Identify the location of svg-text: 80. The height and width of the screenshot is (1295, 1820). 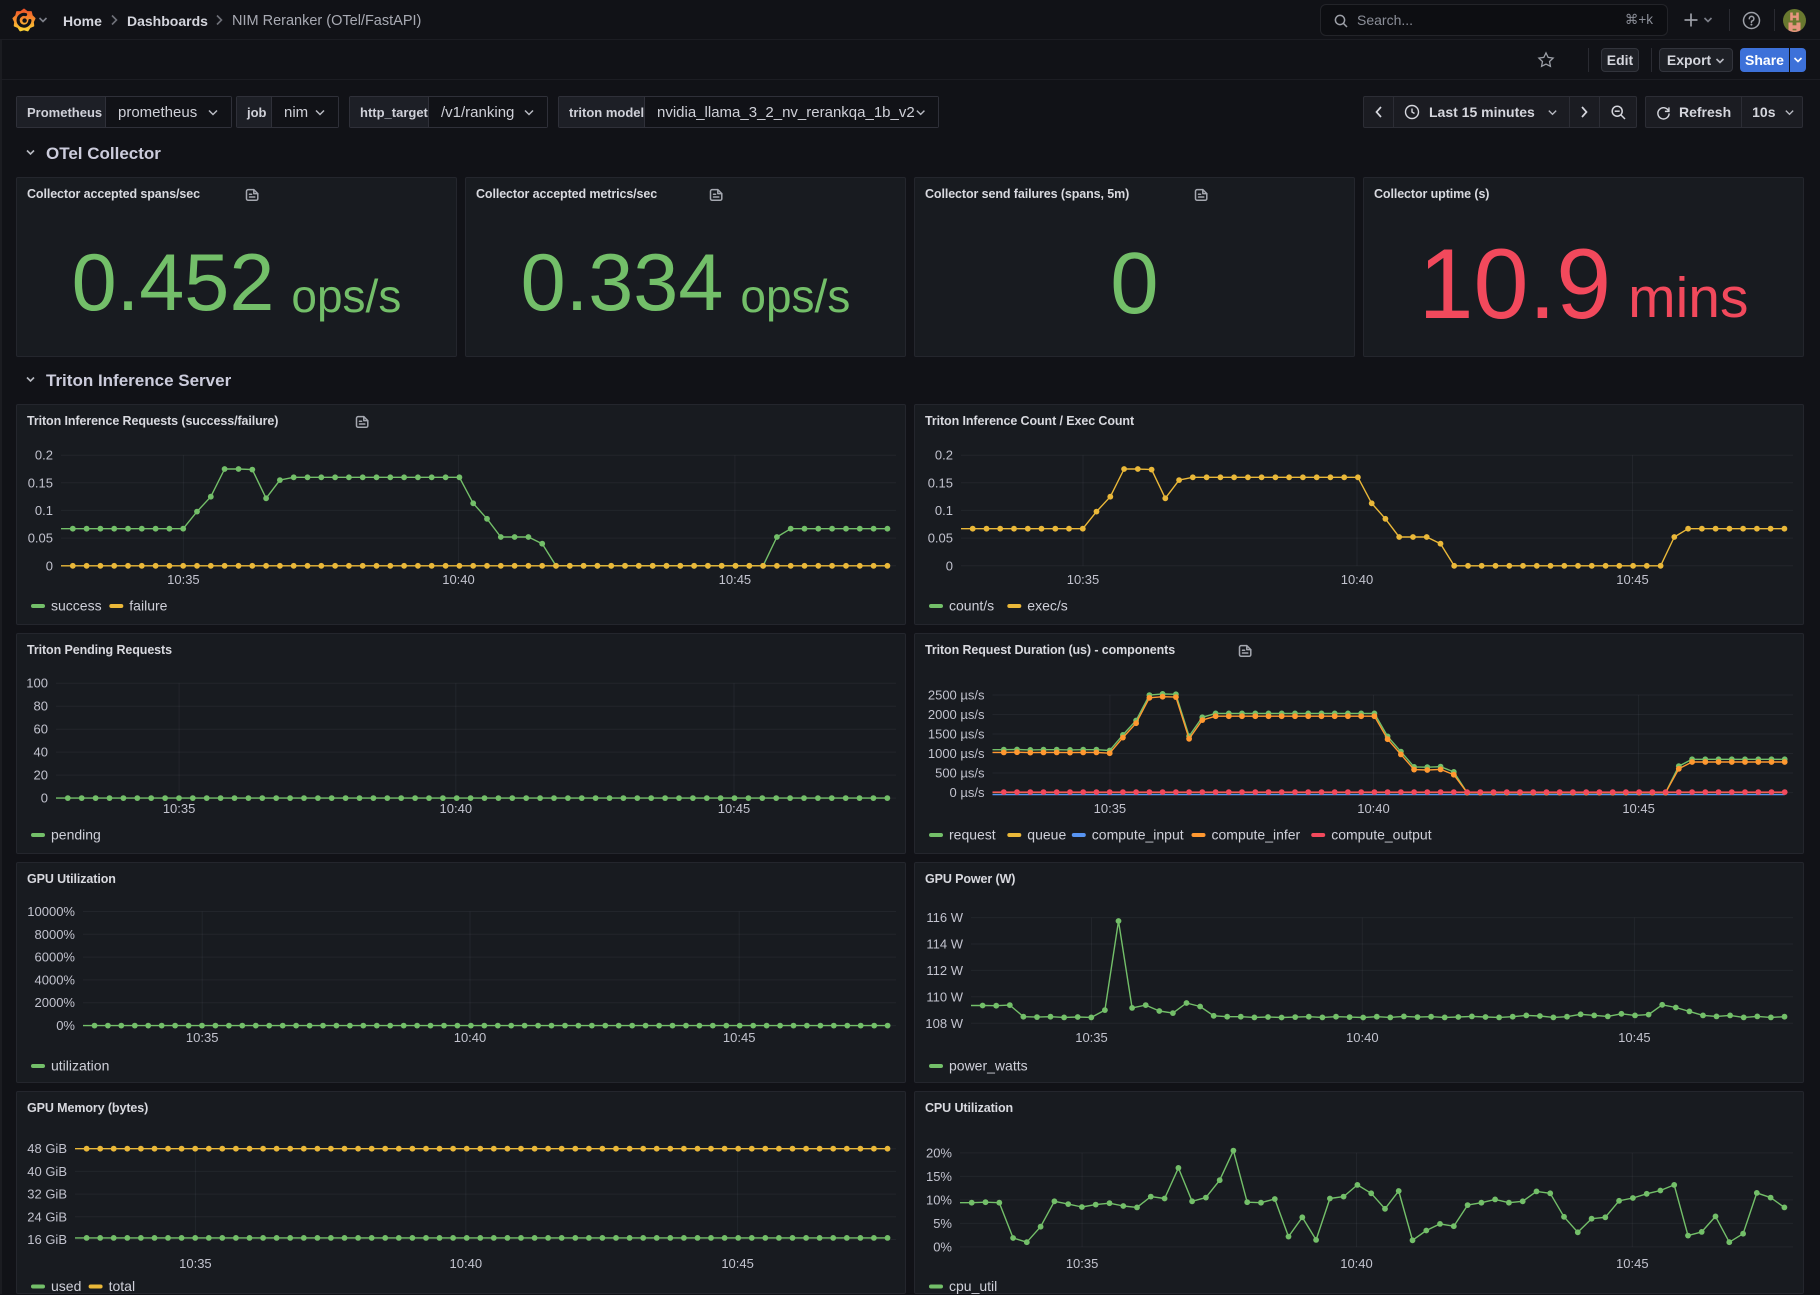
(41, 706).